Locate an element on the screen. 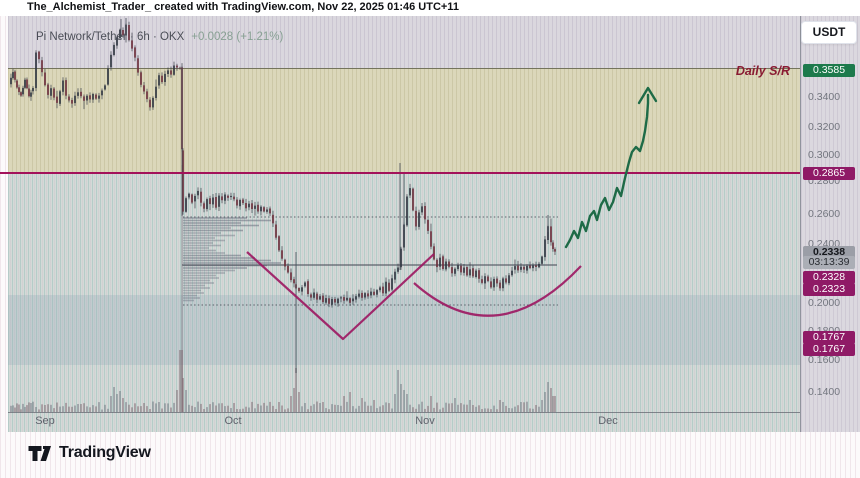 The width and height of the screenshot is (860, 478). price-axis-label: 0.1400 is located at coordinates (824, 392).